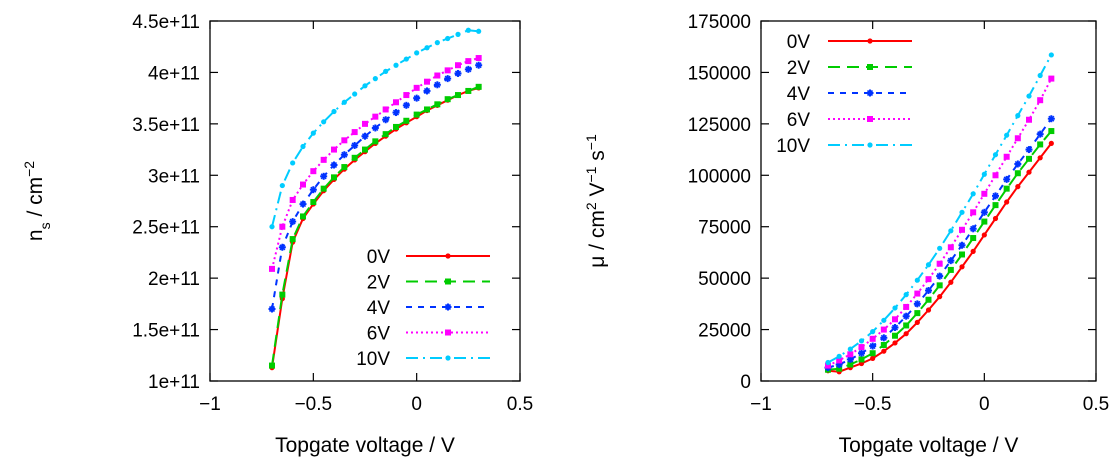 The width and height of the screenshot is (1117, 466). I want to click on right-y-tick-label: 150000, so click(719, 73).